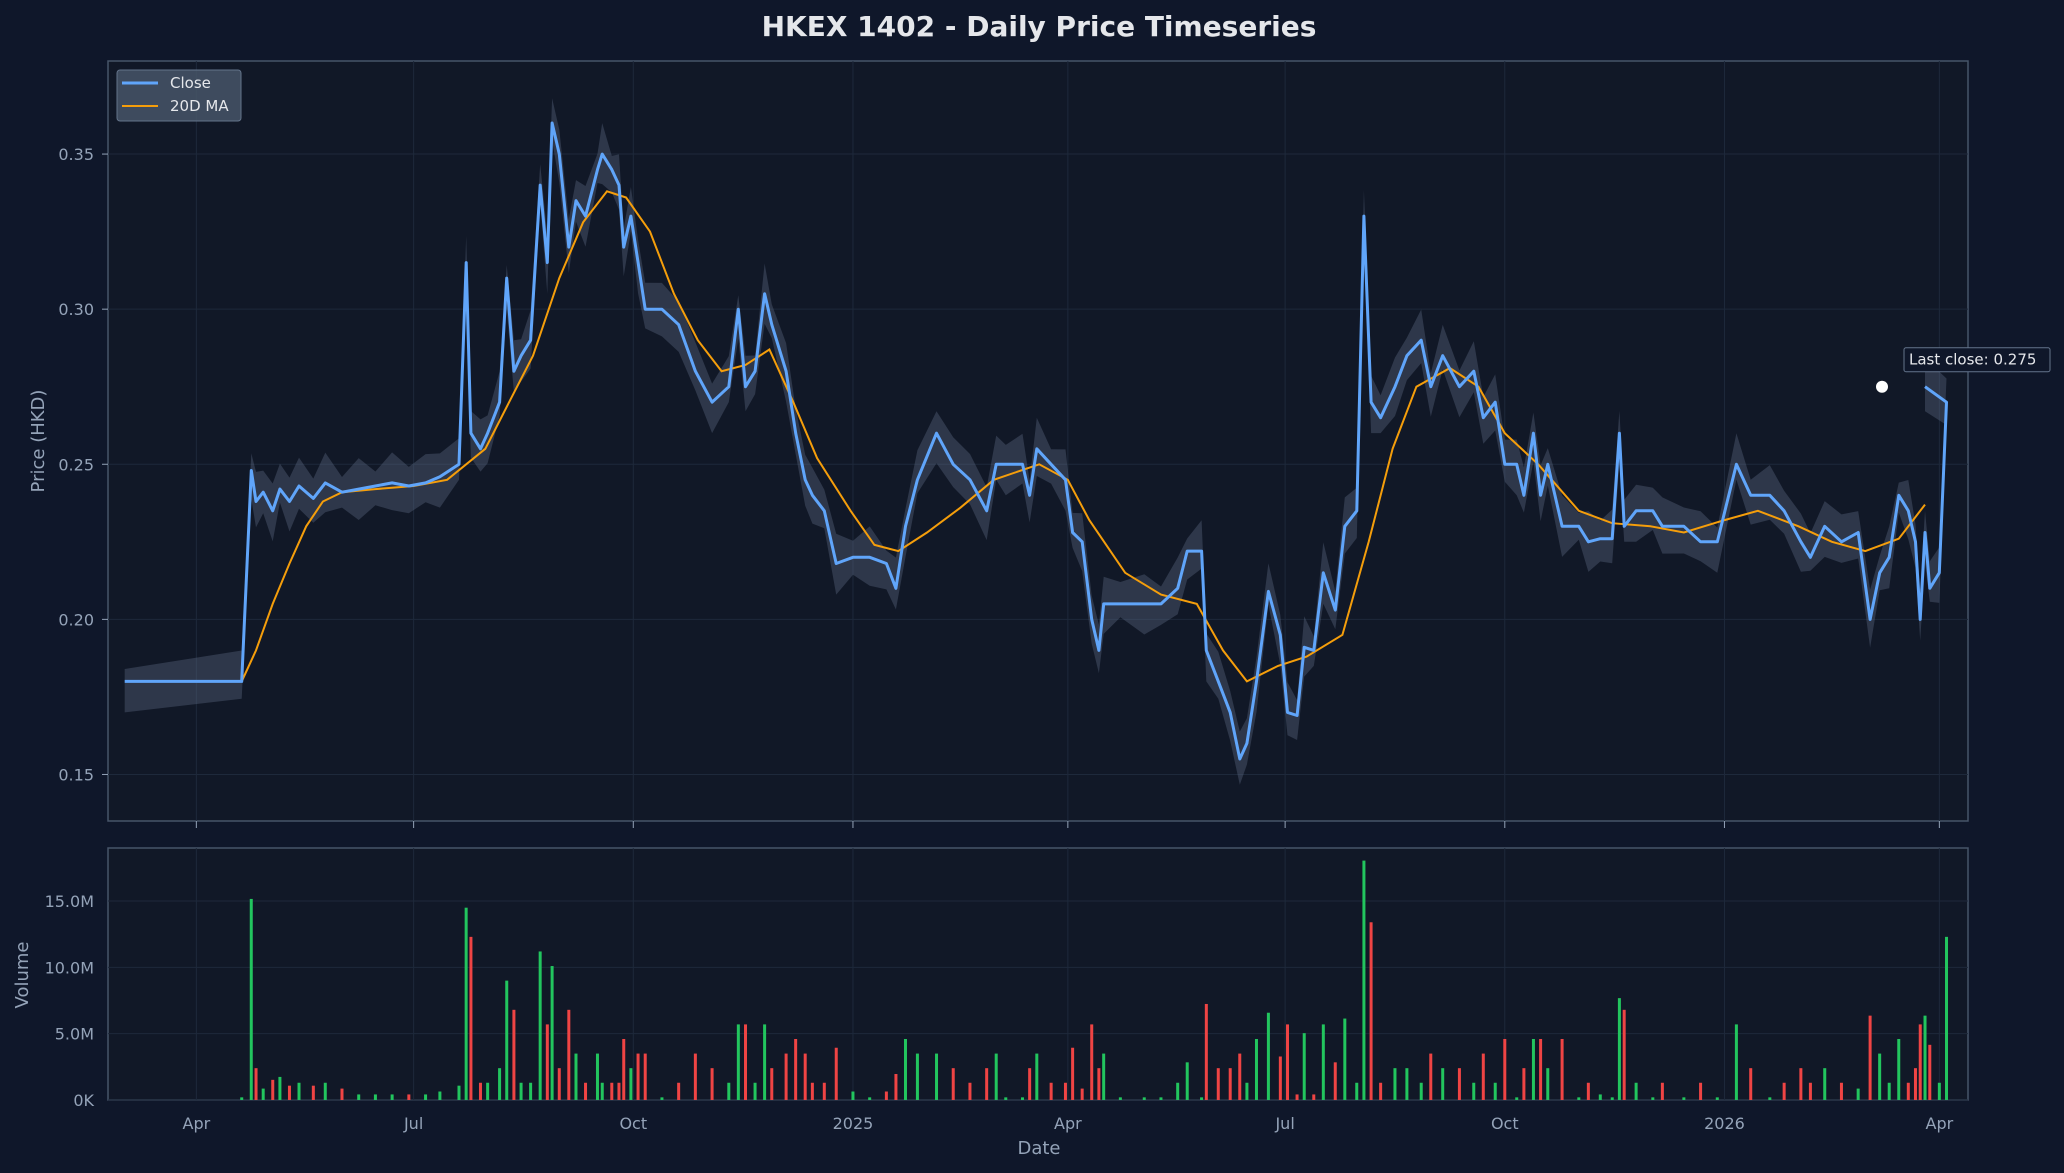 This screenshot has width=2064, height=1173. I want to click on x-tick-label: Jul, so click(413, 1123).